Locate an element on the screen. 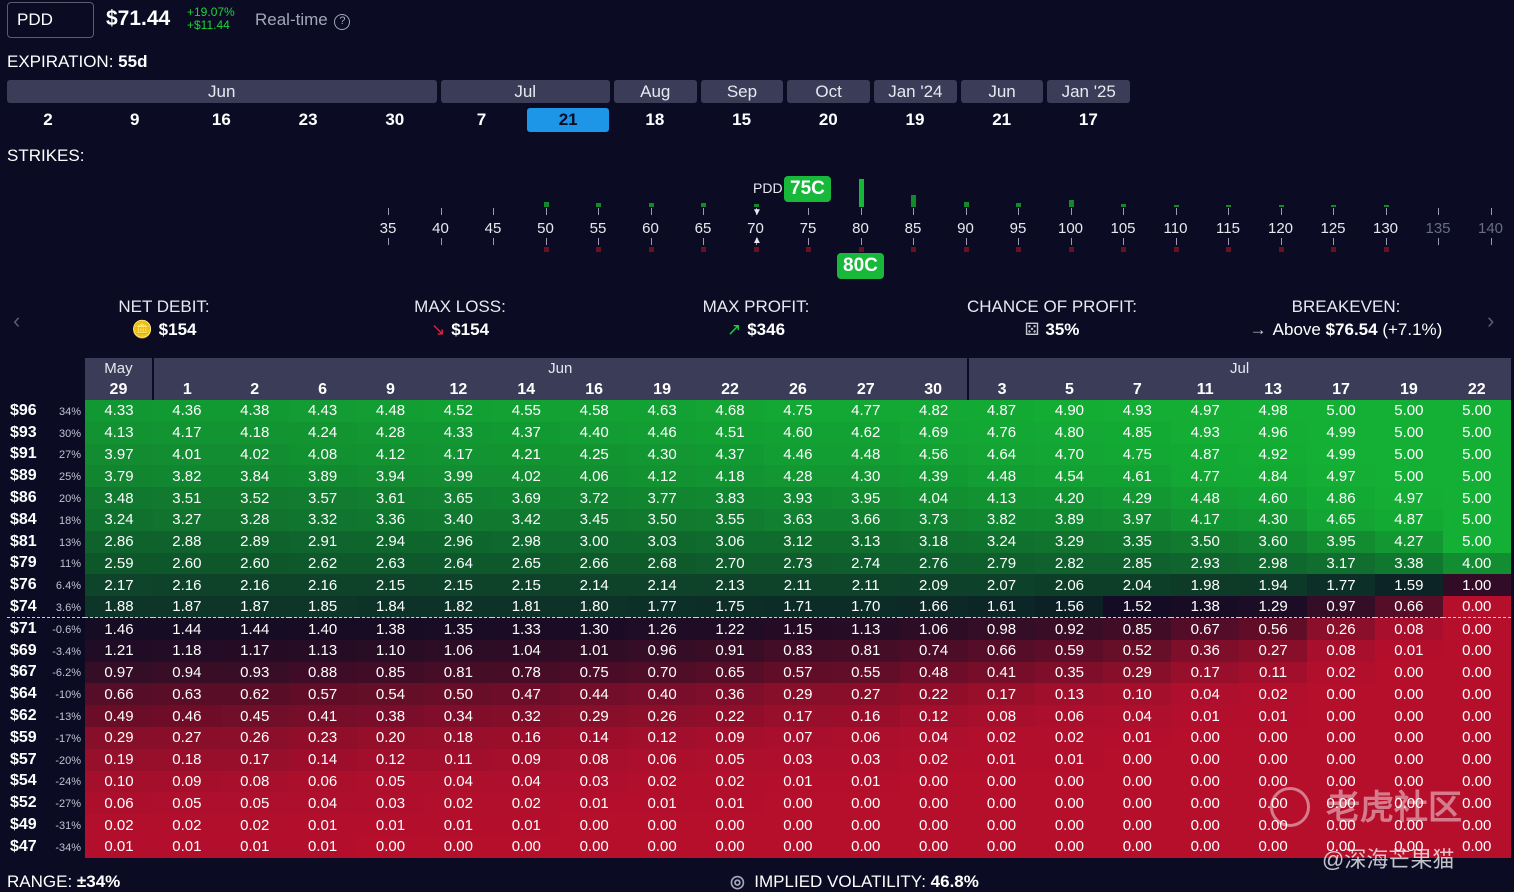 The height and width of the screenshot is (892, 1514). grid-cell: 0.57 is located at coordinates (797, 672).